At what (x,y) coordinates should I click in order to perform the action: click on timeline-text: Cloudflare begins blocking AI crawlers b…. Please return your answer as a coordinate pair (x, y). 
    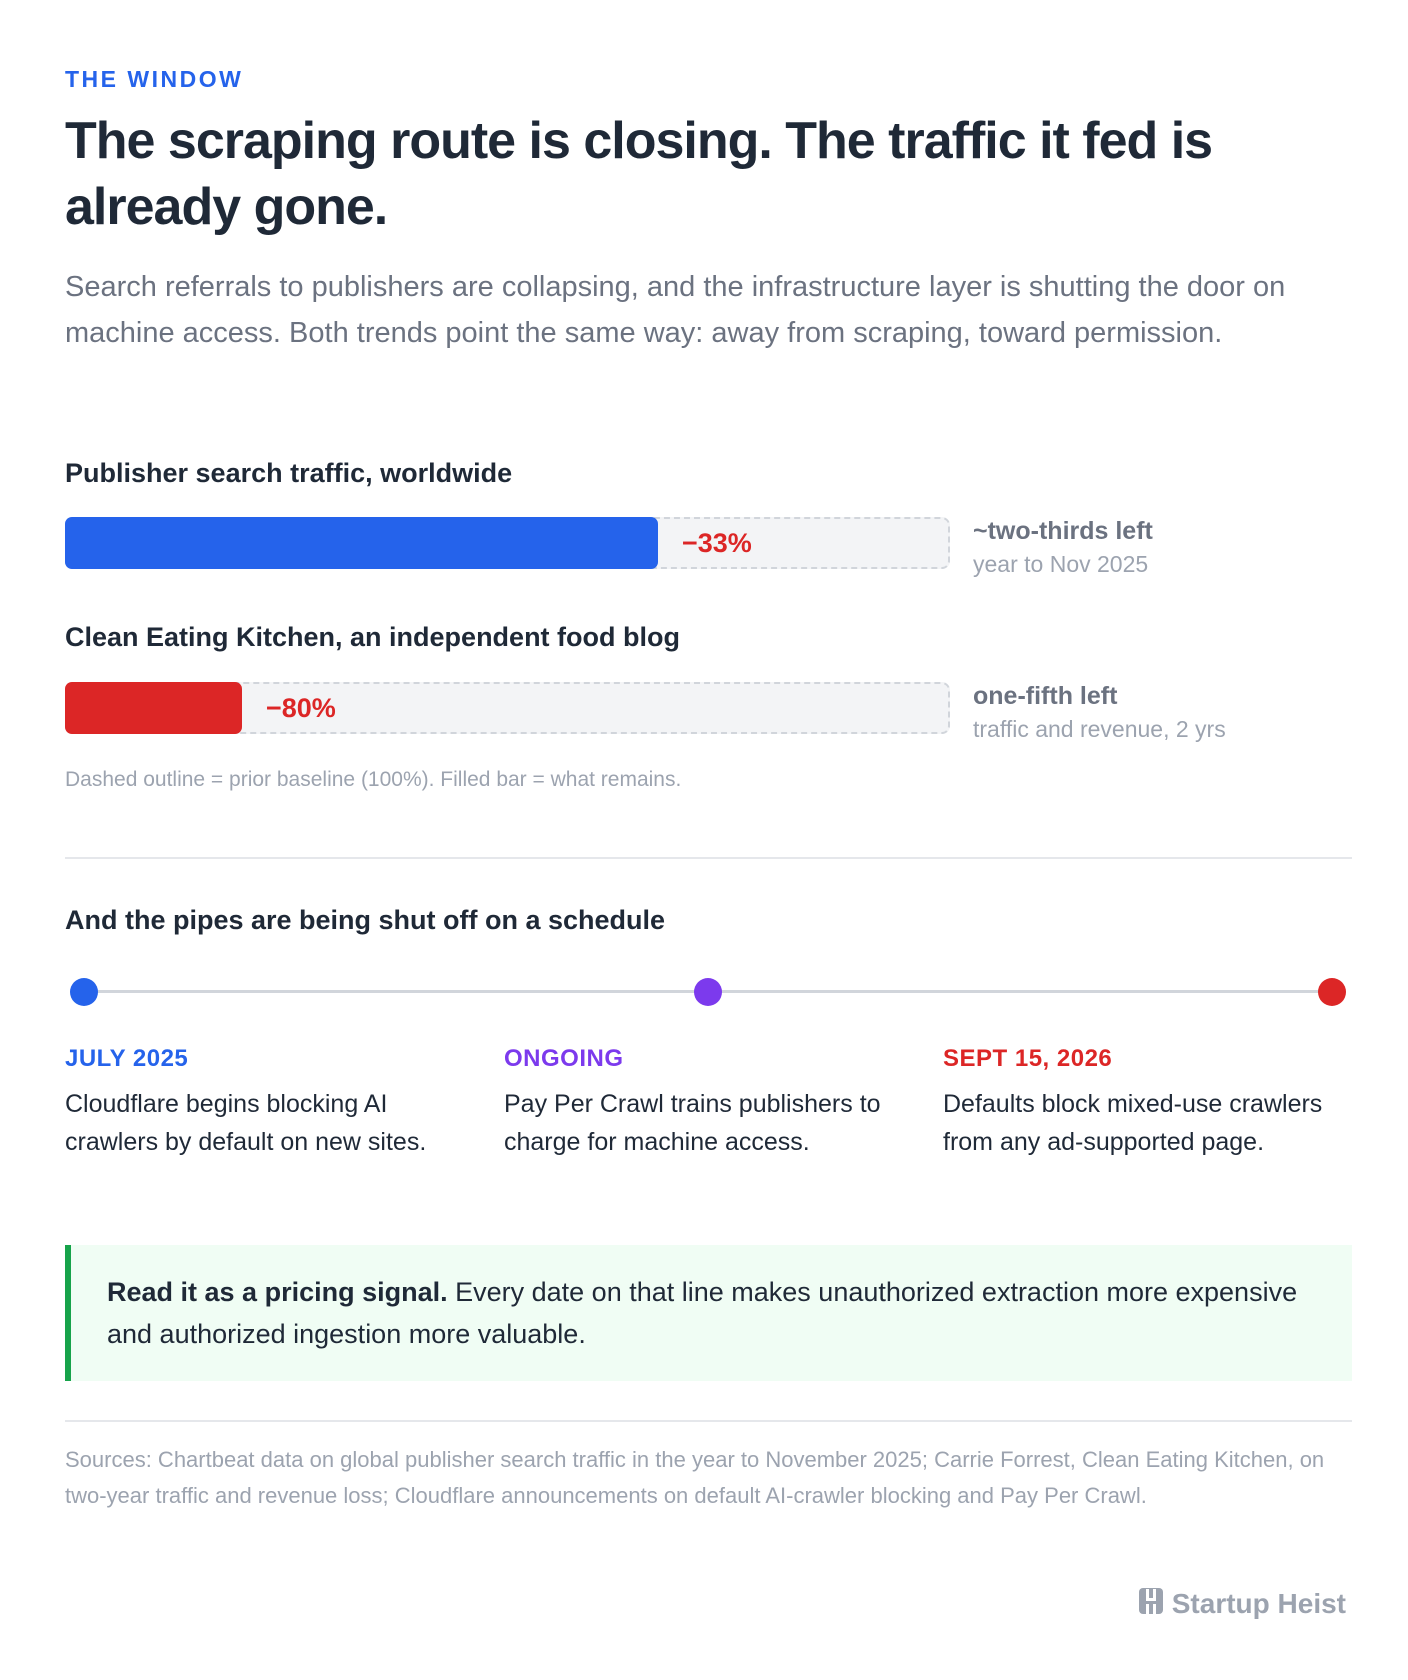
    Looking at the image, I should click on (246, 1123).